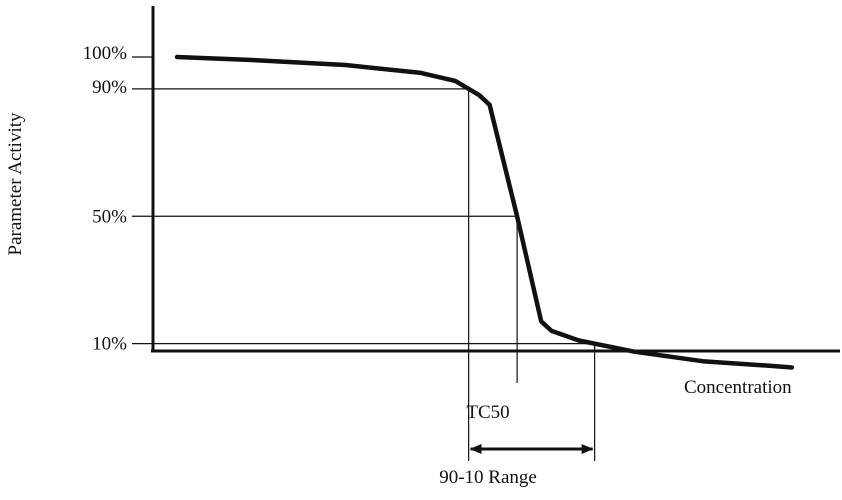 This screenshot has height=500, width=842. I want to click on tc50-label: TC50, so click(487, 412).